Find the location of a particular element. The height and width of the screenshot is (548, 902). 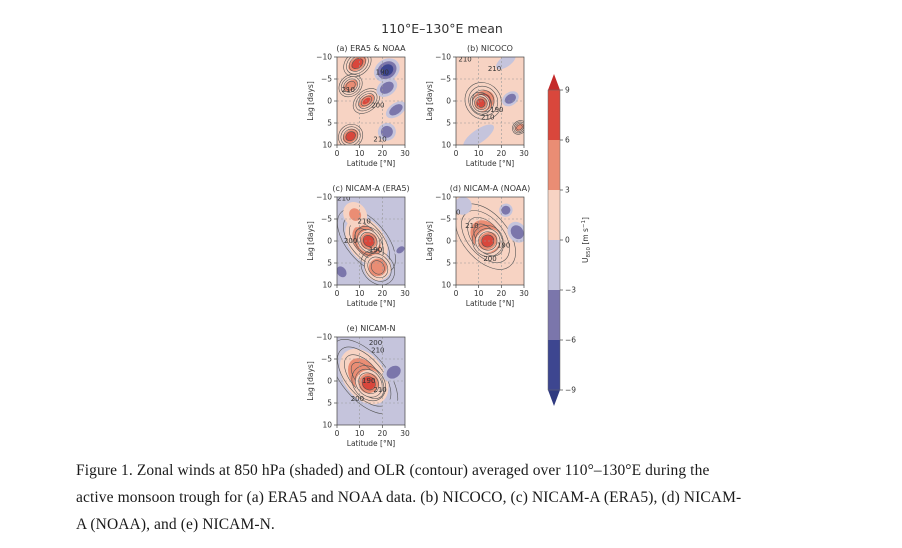

colorbar-tick-label: −6 is located at coordinates (570, 340).